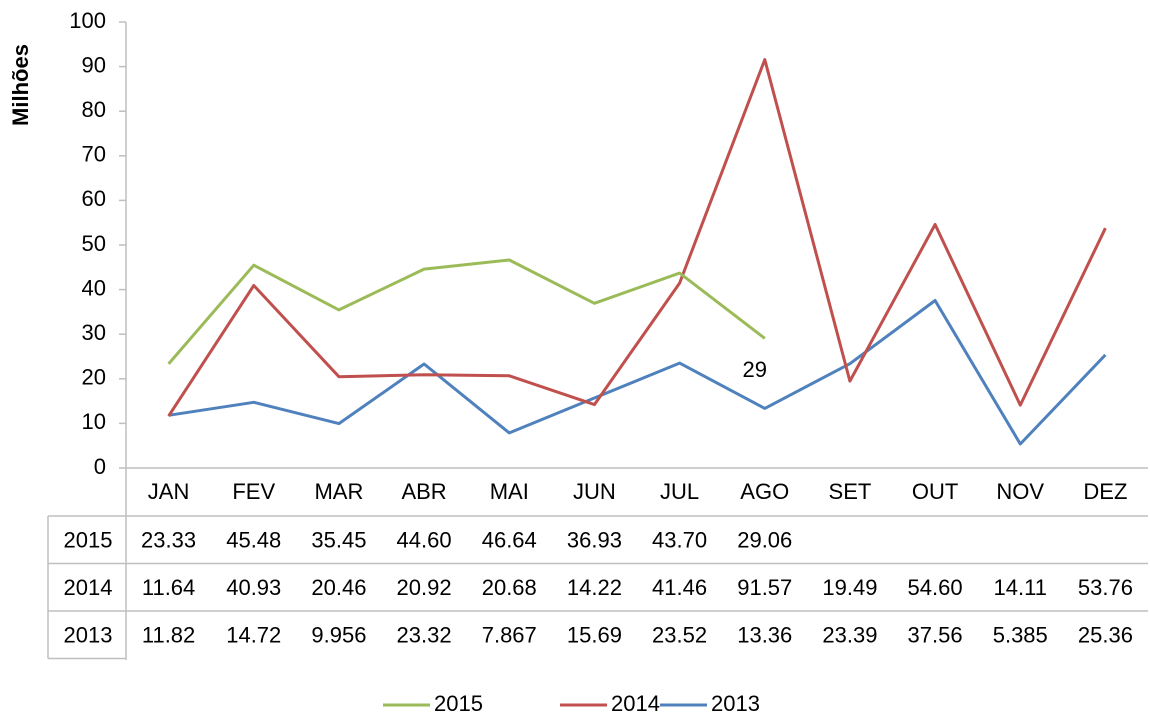 The height and width of the screenshot is (714, 1150). I want to click on table-value: 36.93, so click(594, 540).